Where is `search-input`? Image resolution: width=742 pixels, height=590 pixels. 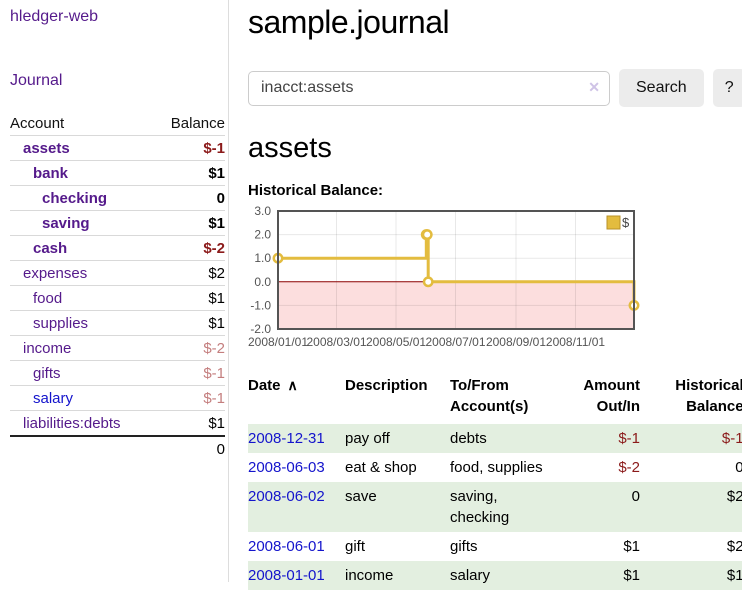
search-input is located at coordinates (429, 88).